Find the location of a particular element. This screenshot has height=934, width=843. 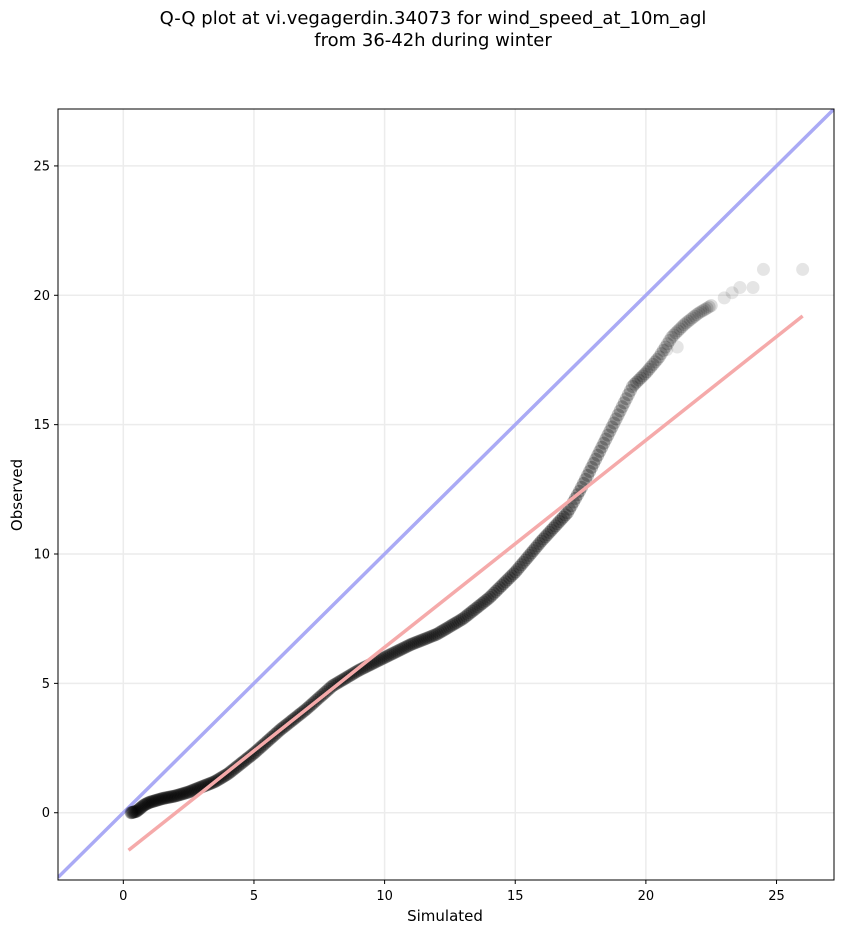

y-tick-label: 25 is located at coordinates (41, 166).